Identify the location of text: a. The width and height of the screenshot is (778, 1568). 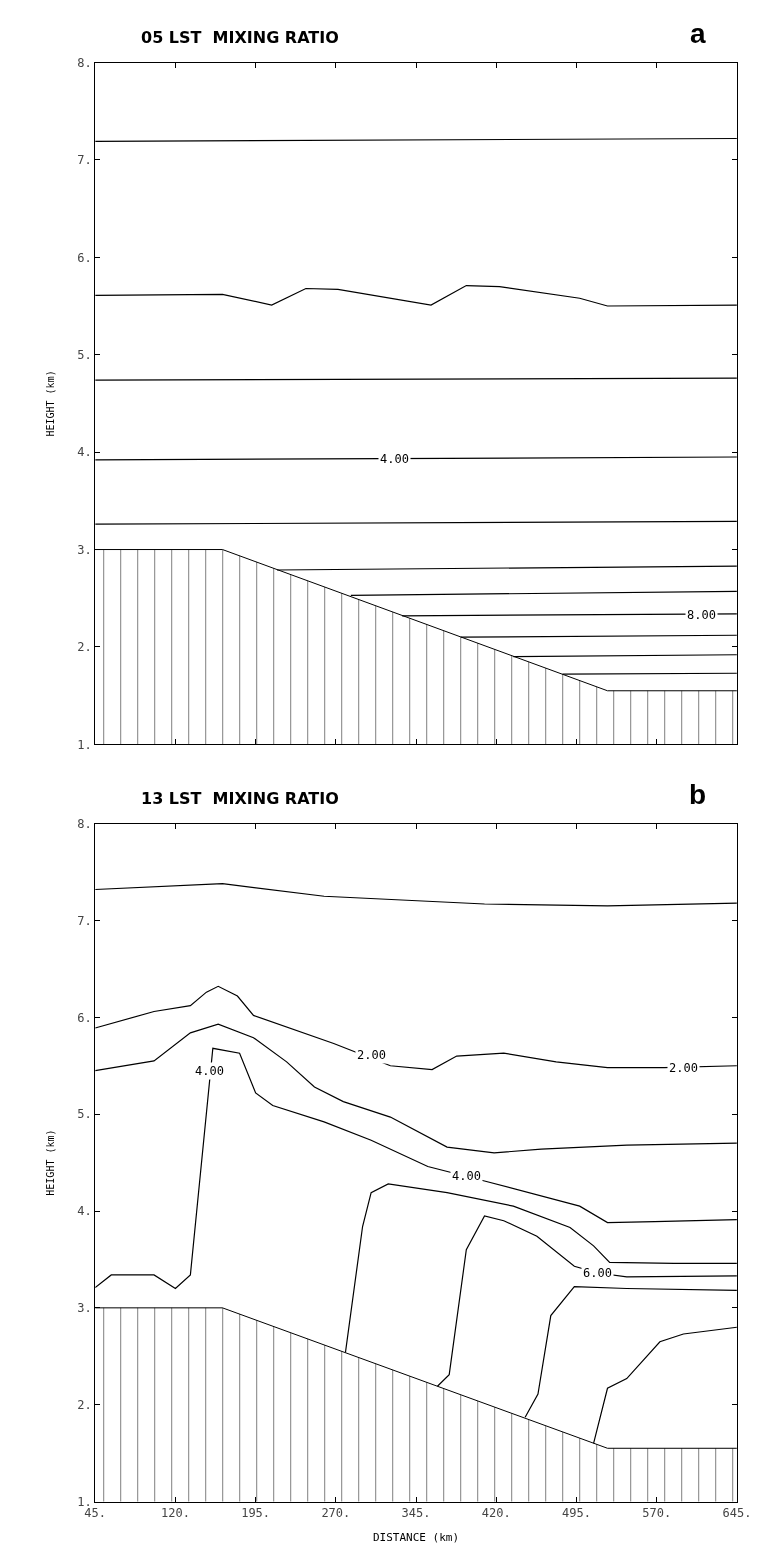
(698, 33).